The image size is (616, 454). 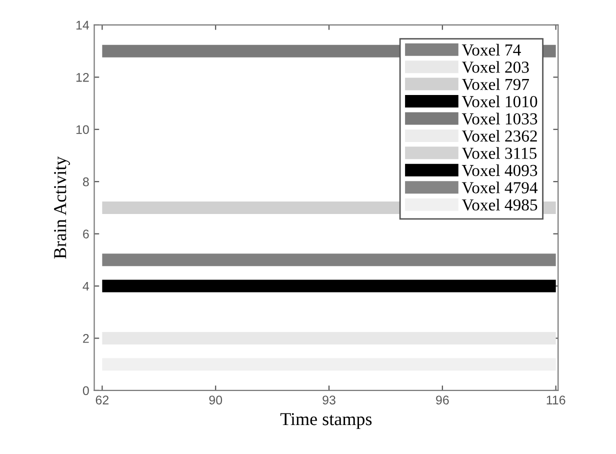 I want to click on legend-label: Voxel 797, so click(x=495, y=84).